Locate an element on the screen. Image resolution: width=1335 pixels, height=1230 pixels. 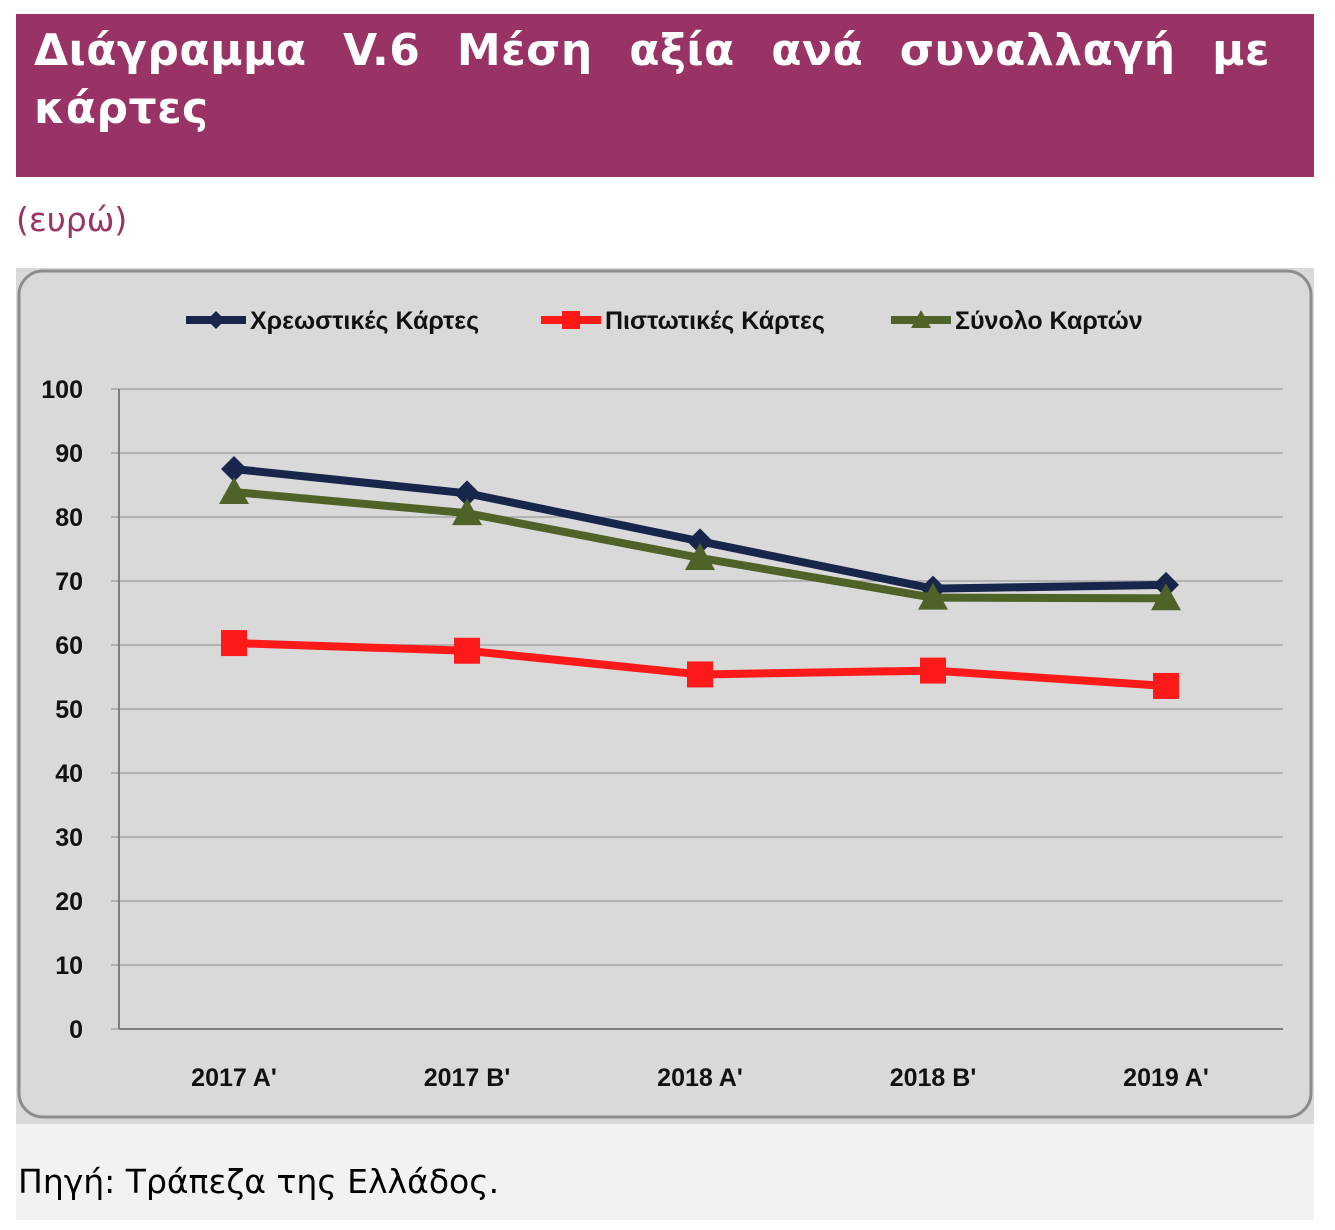
y-axis-ticks: 0 10 20 30 40 50 60 70 80 90 100 is located at coordinates (62, 710).